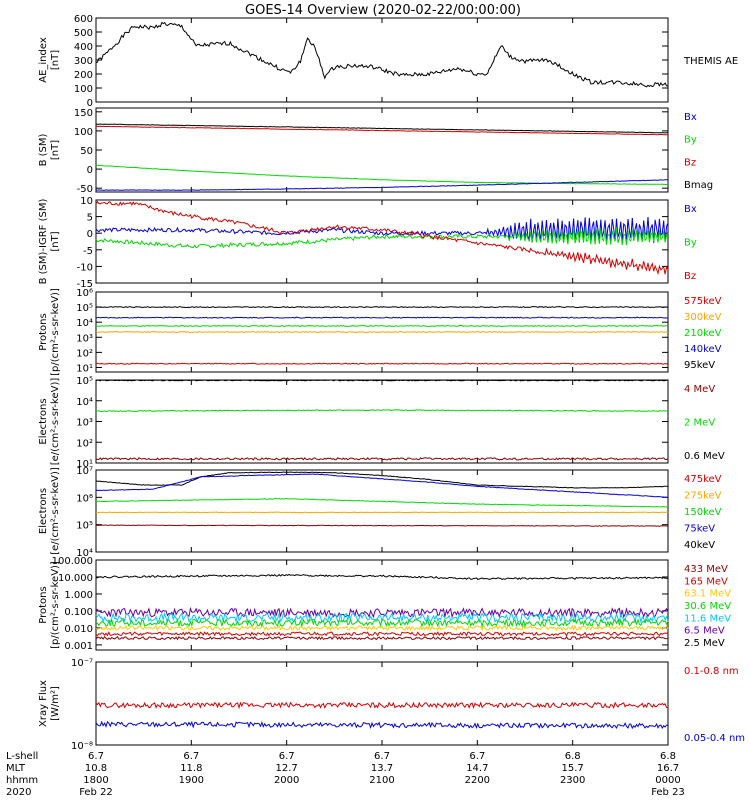  Describe the element at coordinates (95, 780) in the screenshot. I see `xaxis-hhmm-label: 1800` at that location.